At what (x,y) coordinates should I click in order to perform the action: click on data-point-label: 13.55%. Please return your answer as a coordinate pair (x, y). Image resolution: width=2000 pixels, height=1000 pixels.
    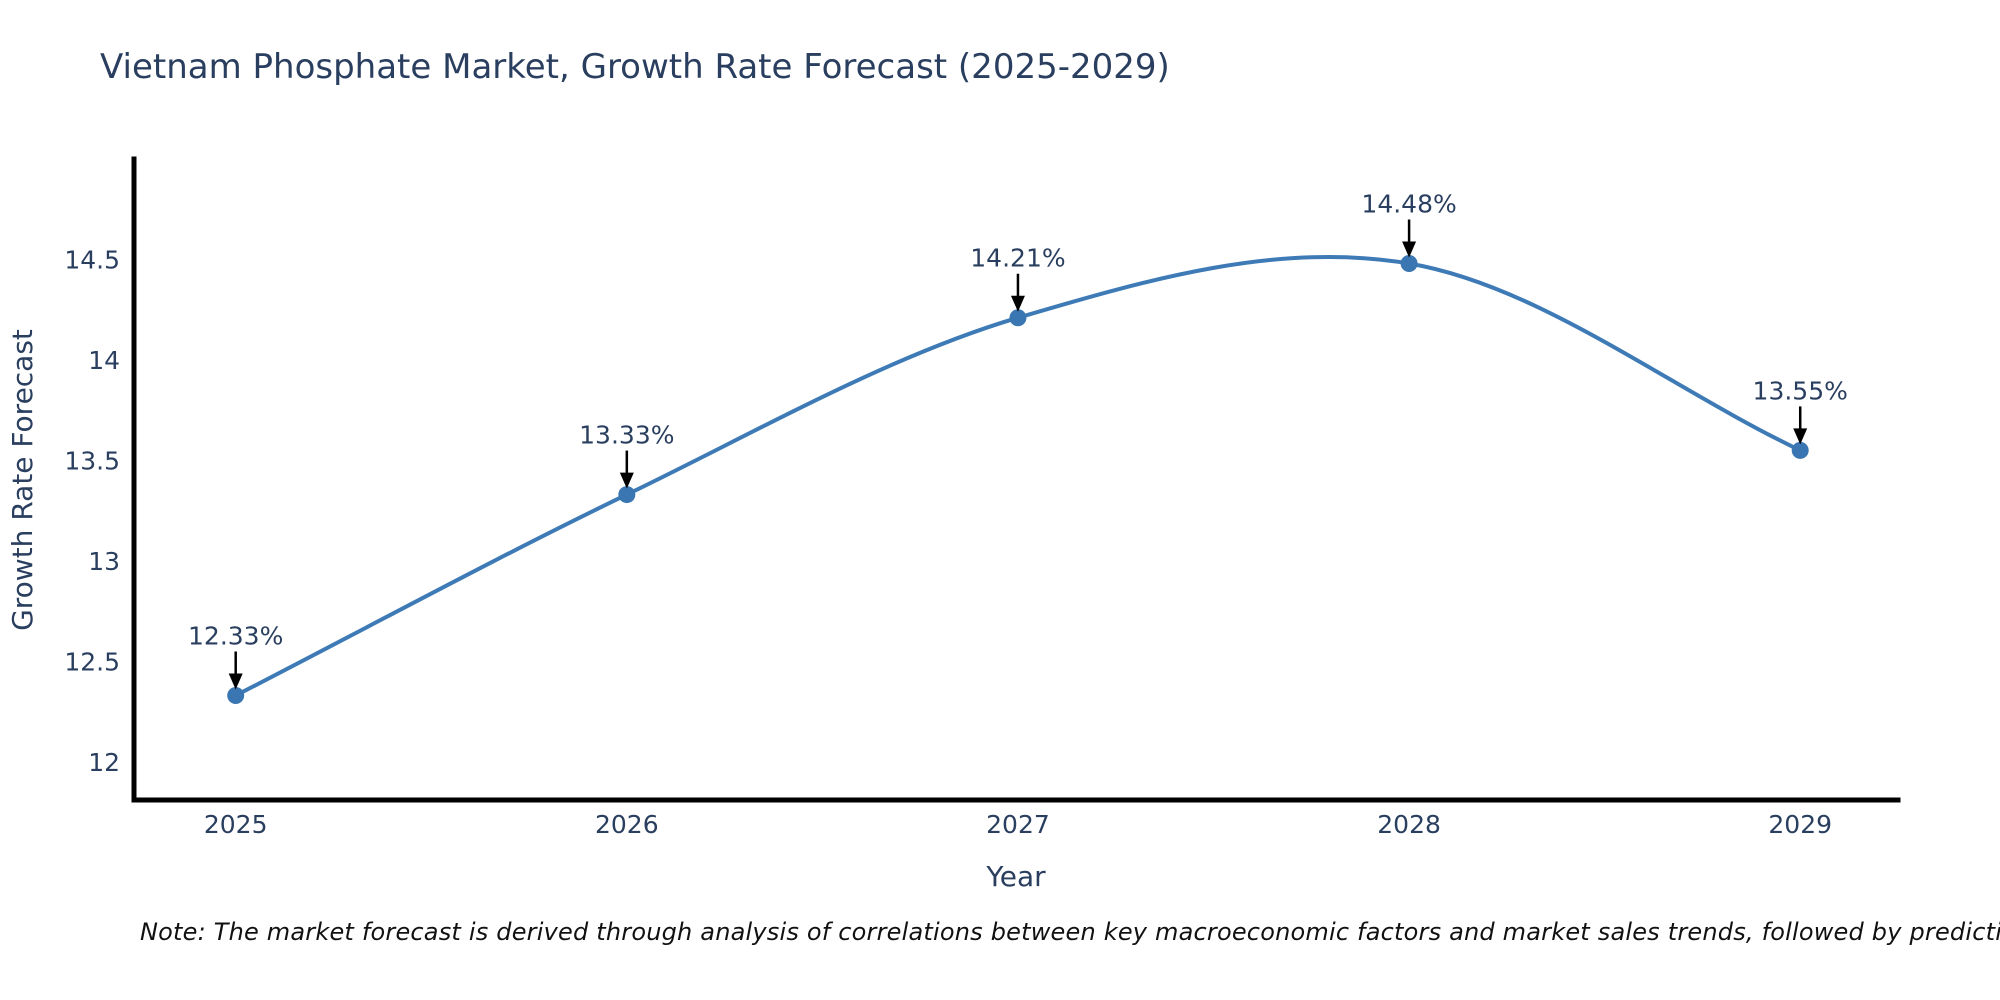
    Looking at the image, I should click on (1800, 390).